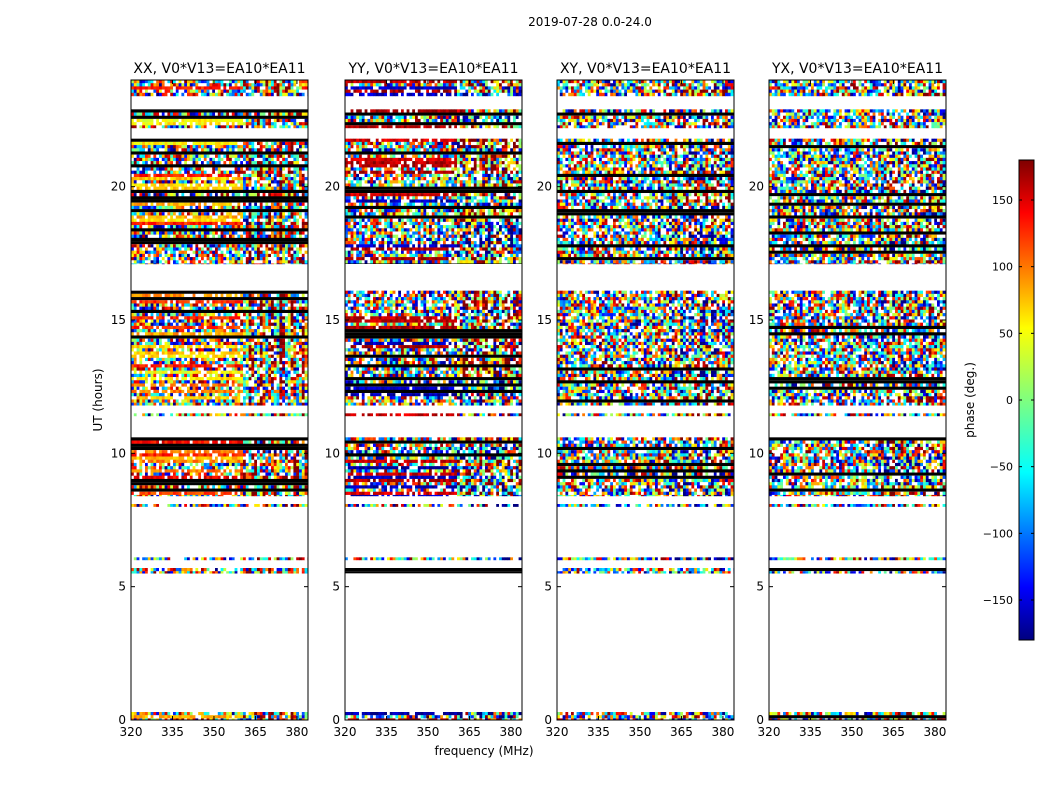 The image size is (1050, 800). What do you see at coordinates (332, 187) in the screenshot?
I see `y-tick-label: 20` at bounding box center [332, 187].